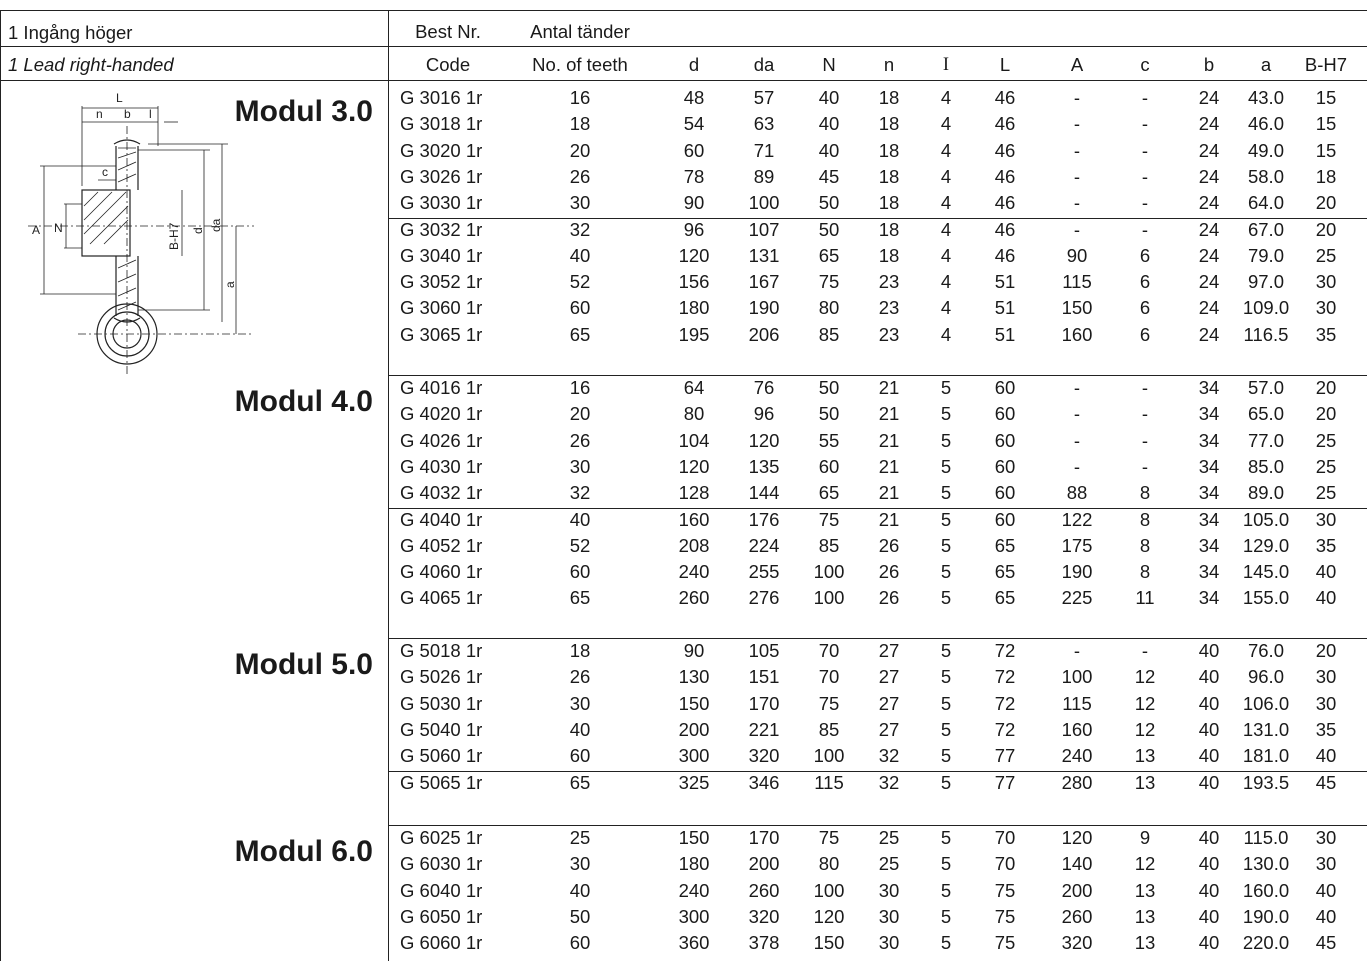 The width and height of the screenshot is (1367, 961). I want to click on cell-da: 107, so click(764, 229).